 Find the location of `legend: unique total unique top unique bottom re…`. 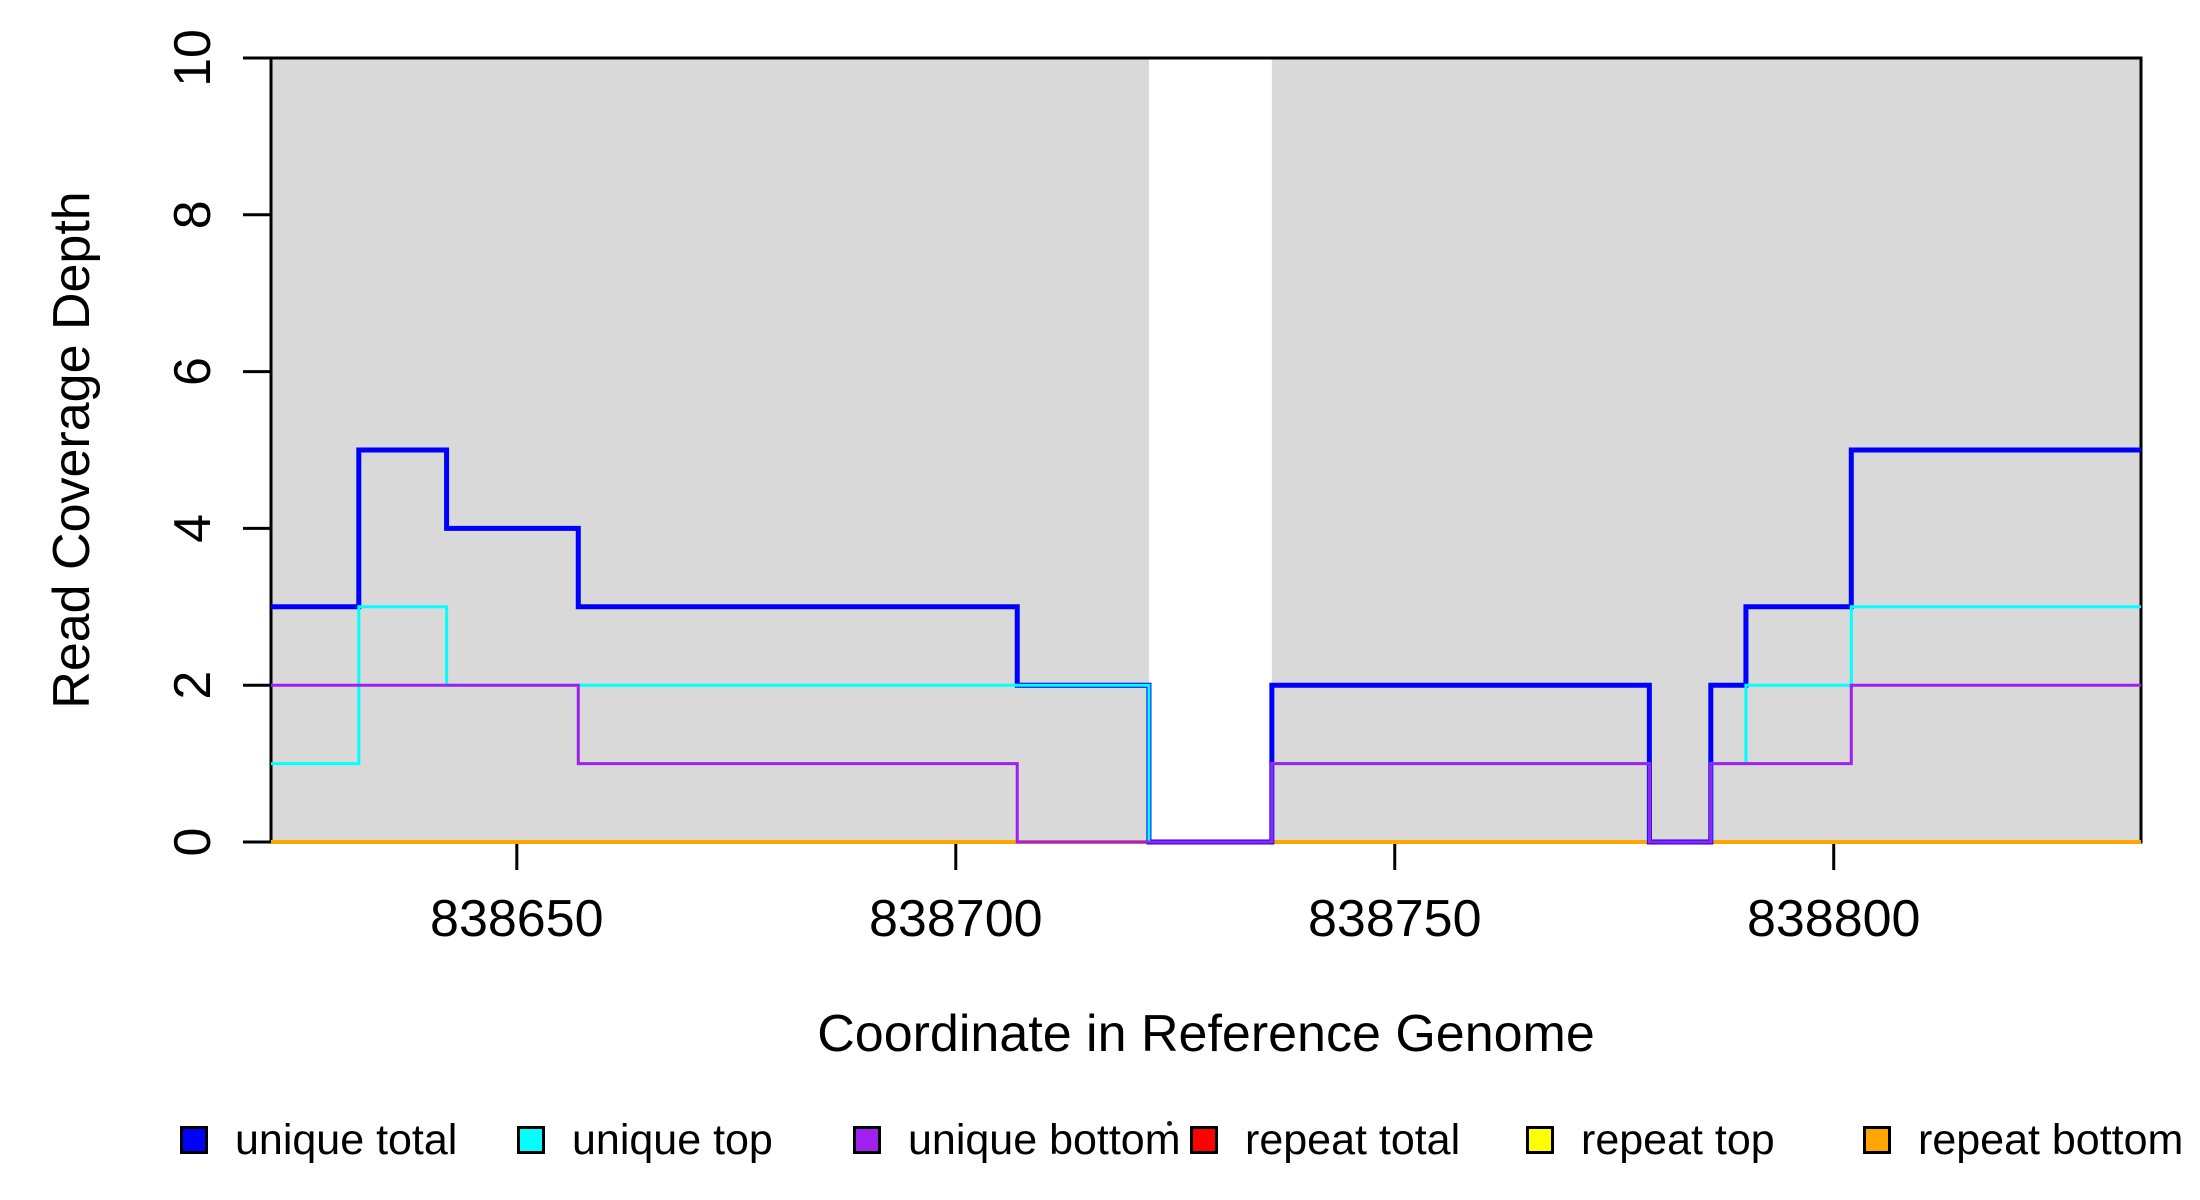

legend: unique total unique top unique bottom re… is located at coordinates (1100, 1143).